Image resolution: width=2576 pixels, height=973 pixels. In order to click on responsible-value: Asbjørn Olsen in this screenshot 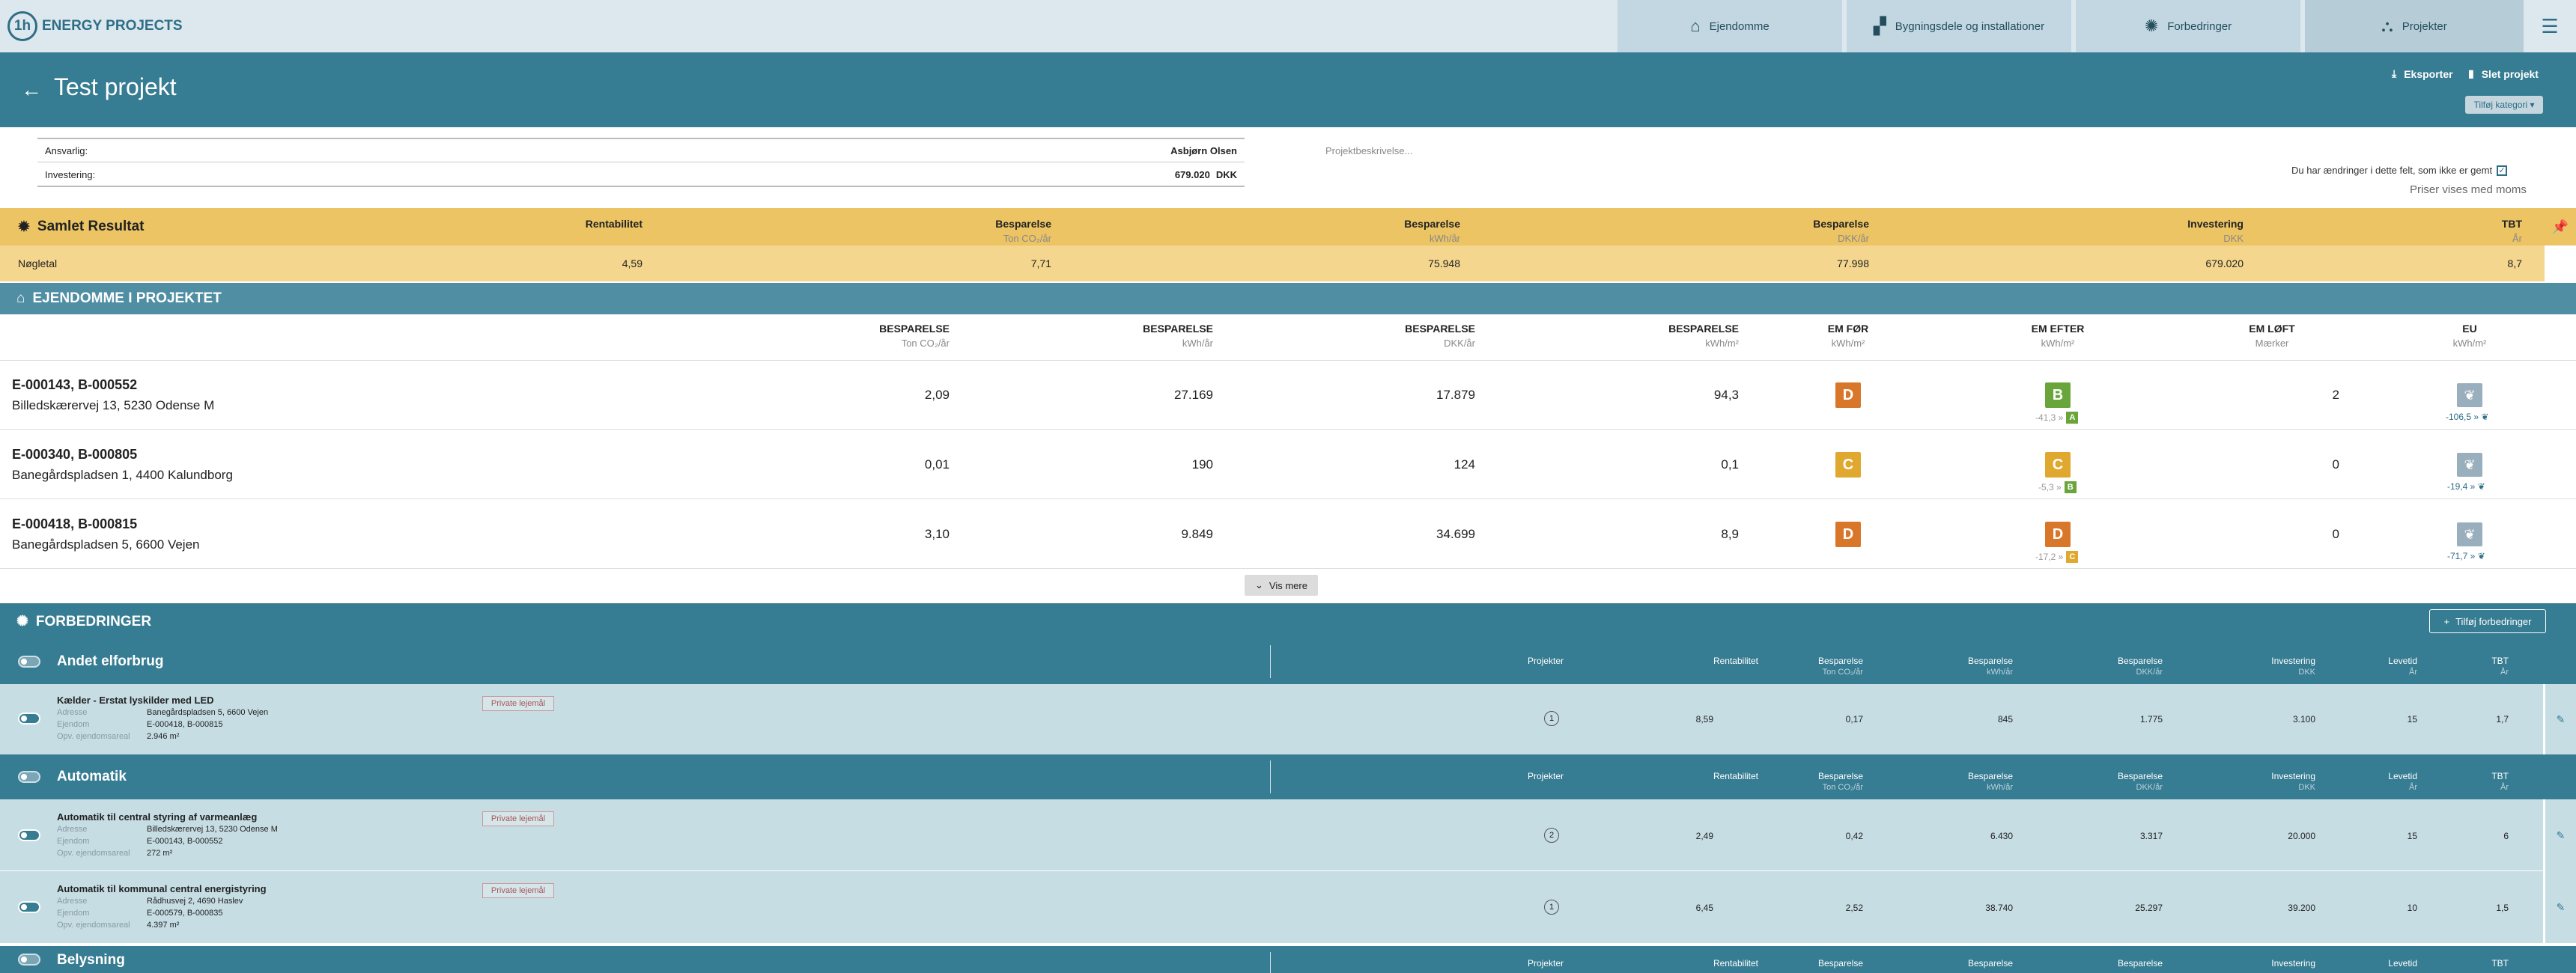, I will do `click(1203, 150)`.